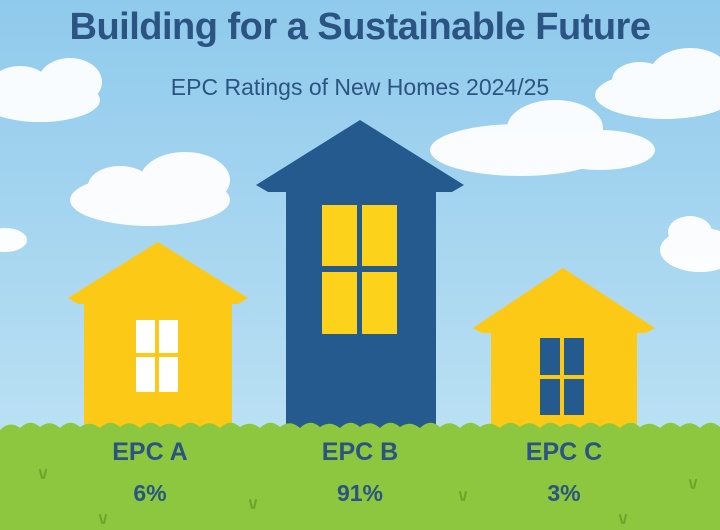  I want to click on house-bar-epc-a, so click(158, 336).